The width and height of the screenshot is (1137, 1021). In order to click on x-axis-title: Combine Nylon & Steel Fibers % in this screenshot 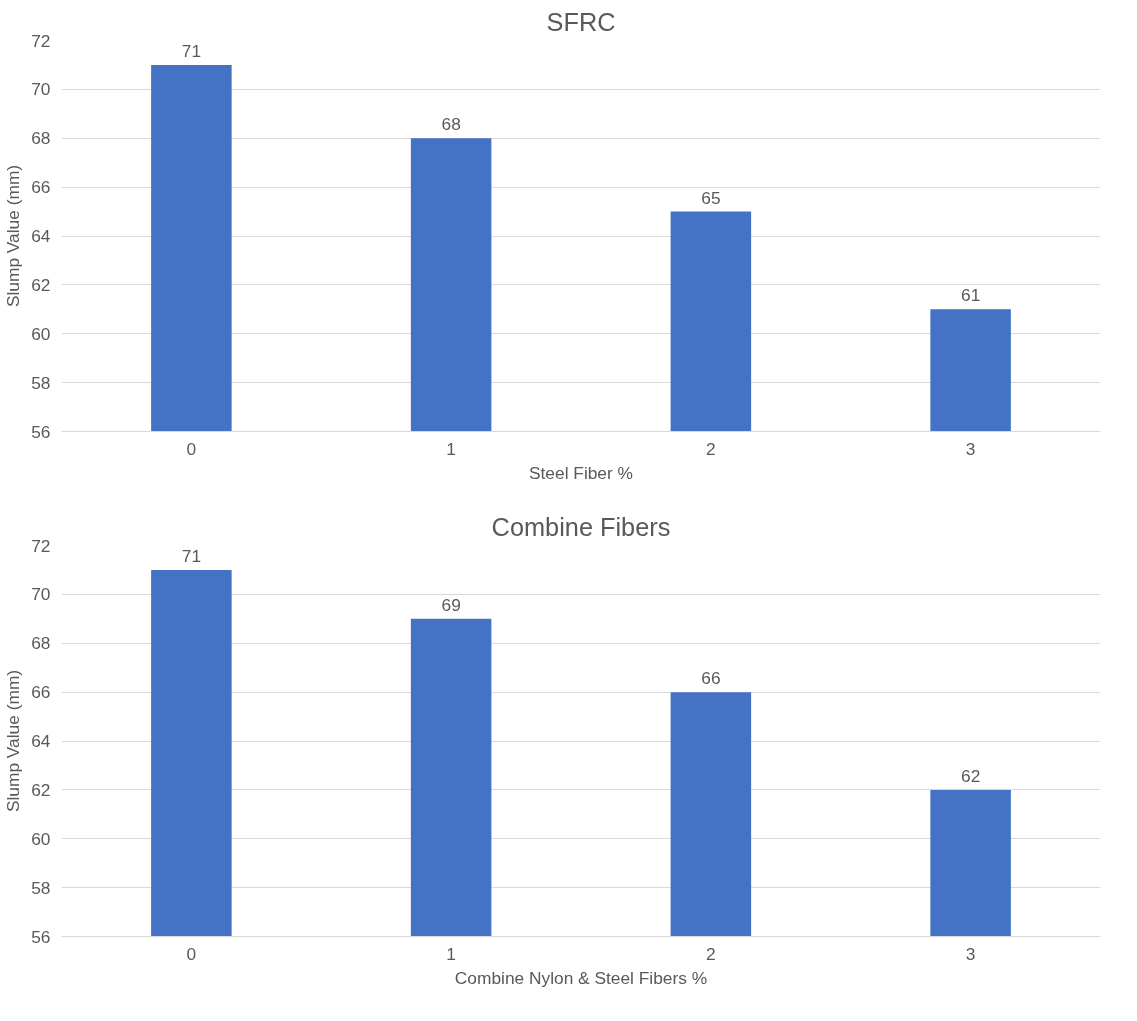, I will do `click(581, 977)`.